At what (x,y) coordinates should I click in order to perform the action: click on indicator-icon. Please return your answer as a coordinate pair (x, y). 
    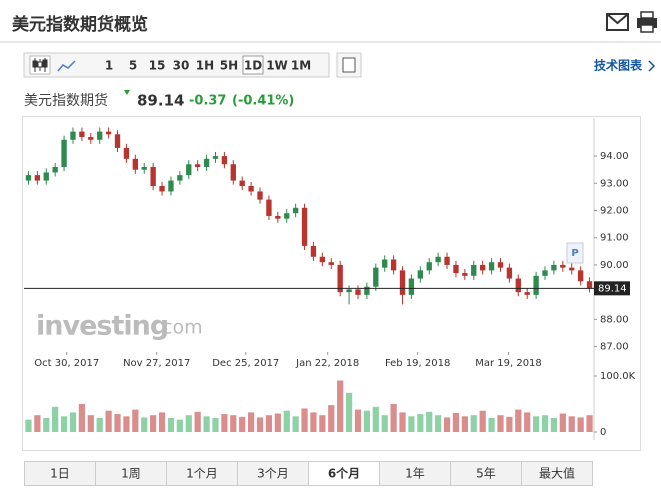
    Looking at the image, I should click on (349, 65).